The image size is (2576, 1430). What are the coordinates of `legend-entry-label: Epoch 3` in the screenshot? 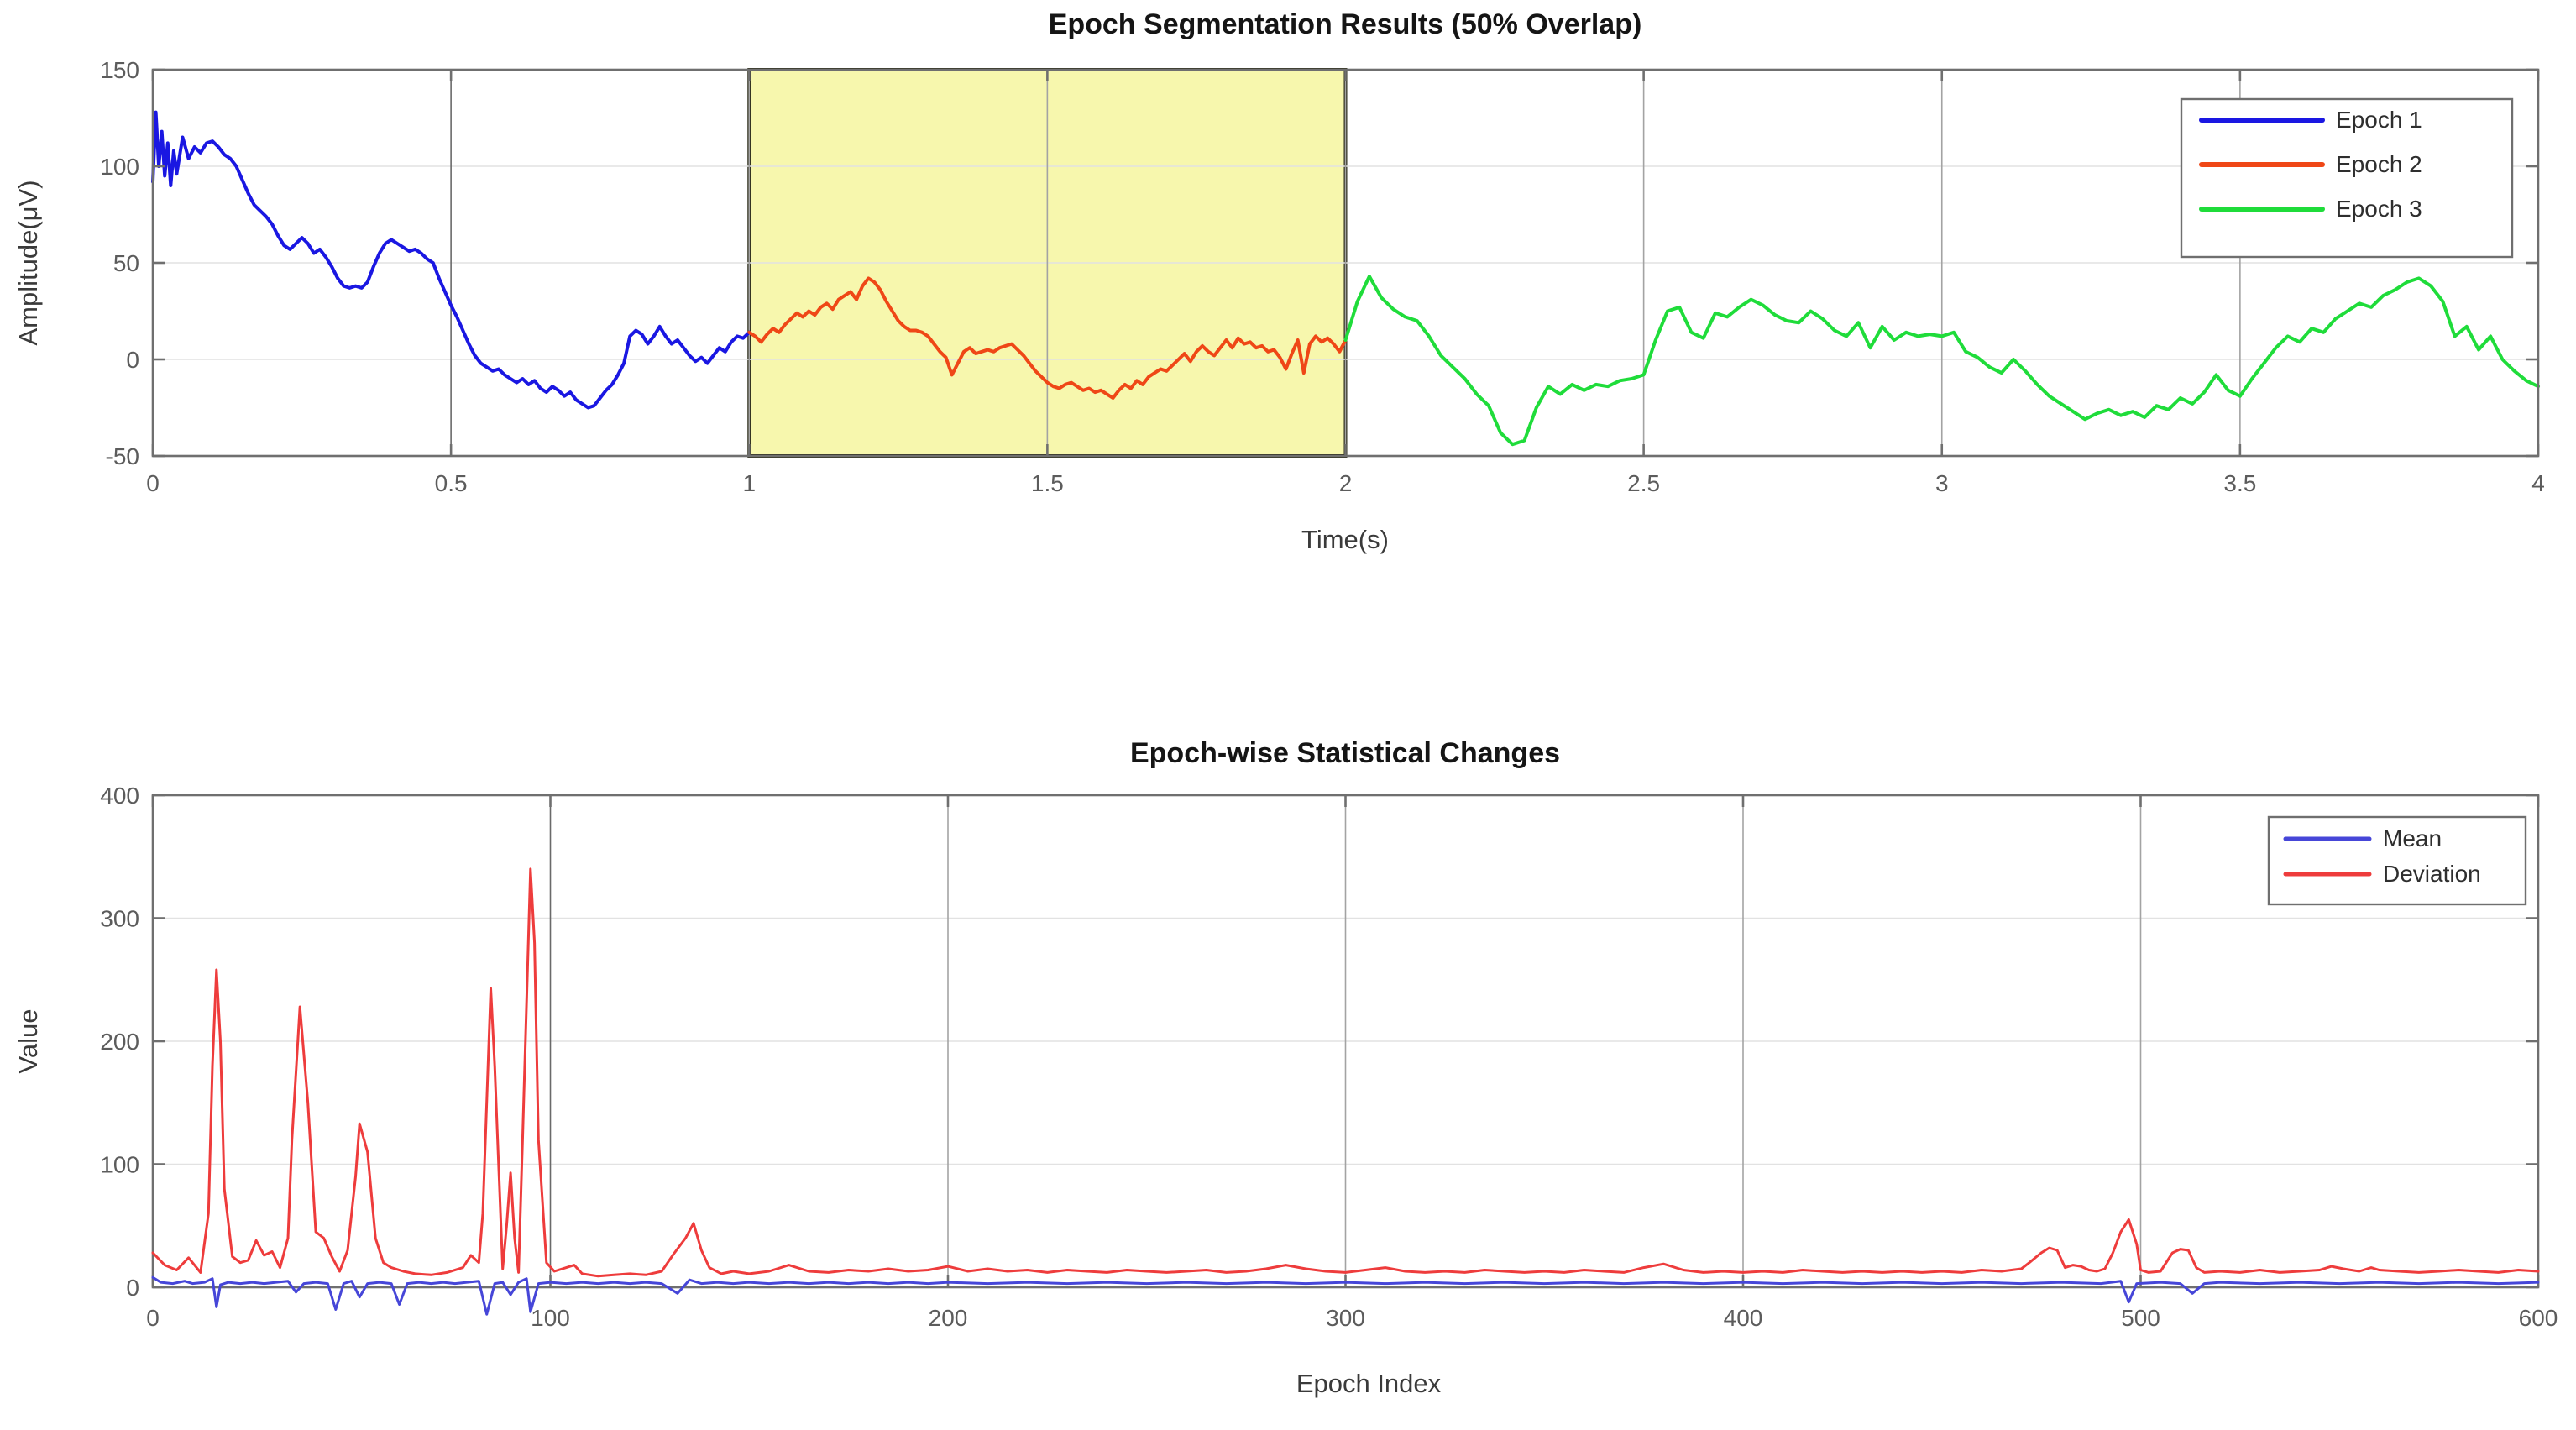 It's located at (2379, 209).